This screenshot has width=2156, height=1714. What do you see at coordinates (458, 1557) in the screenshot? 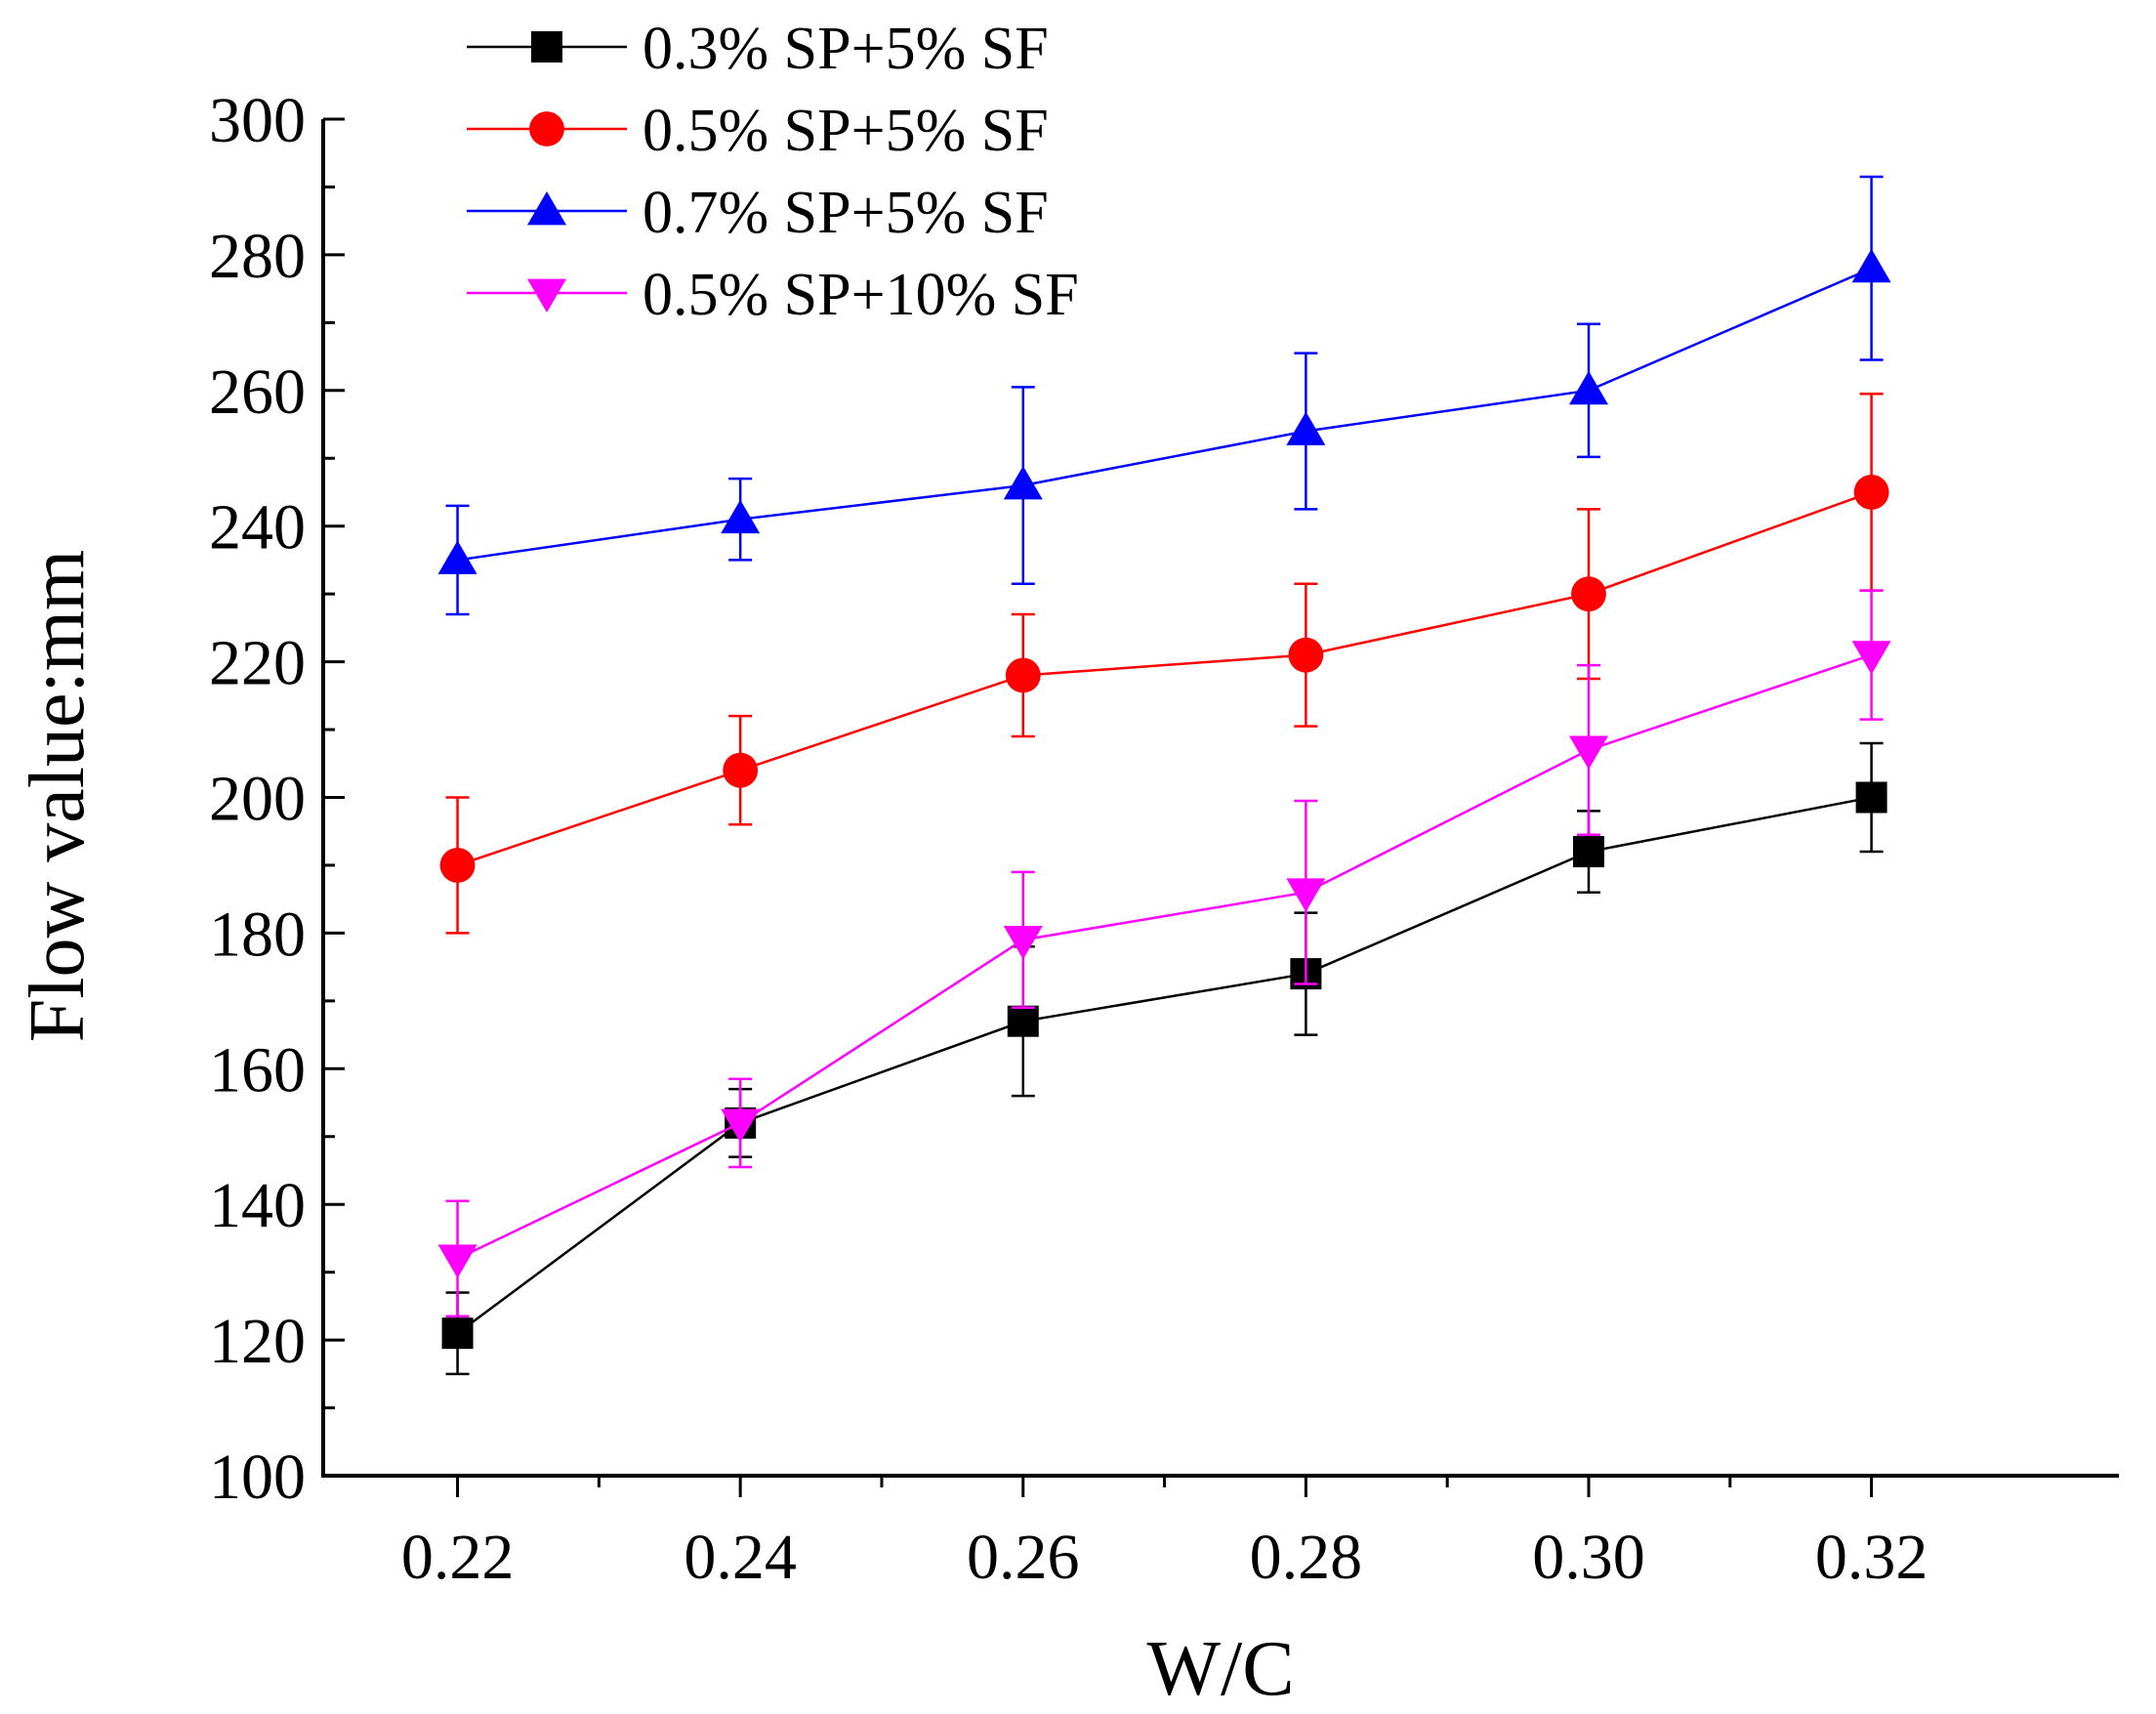
I see `x-tick-label: 0.22` at bounding box center [458, 1557].